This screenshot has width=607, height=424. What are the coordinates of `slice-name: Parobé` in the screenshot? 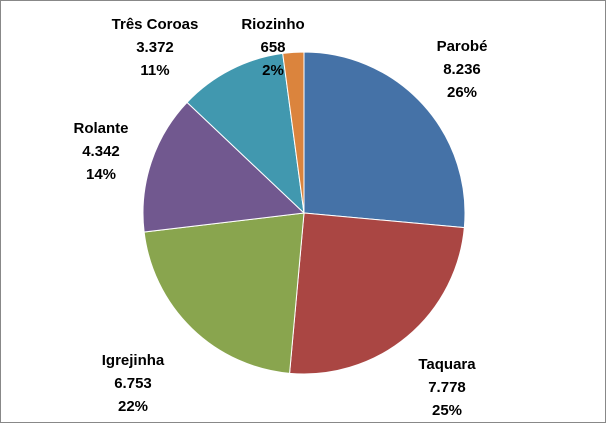 It's located at (462, 46).